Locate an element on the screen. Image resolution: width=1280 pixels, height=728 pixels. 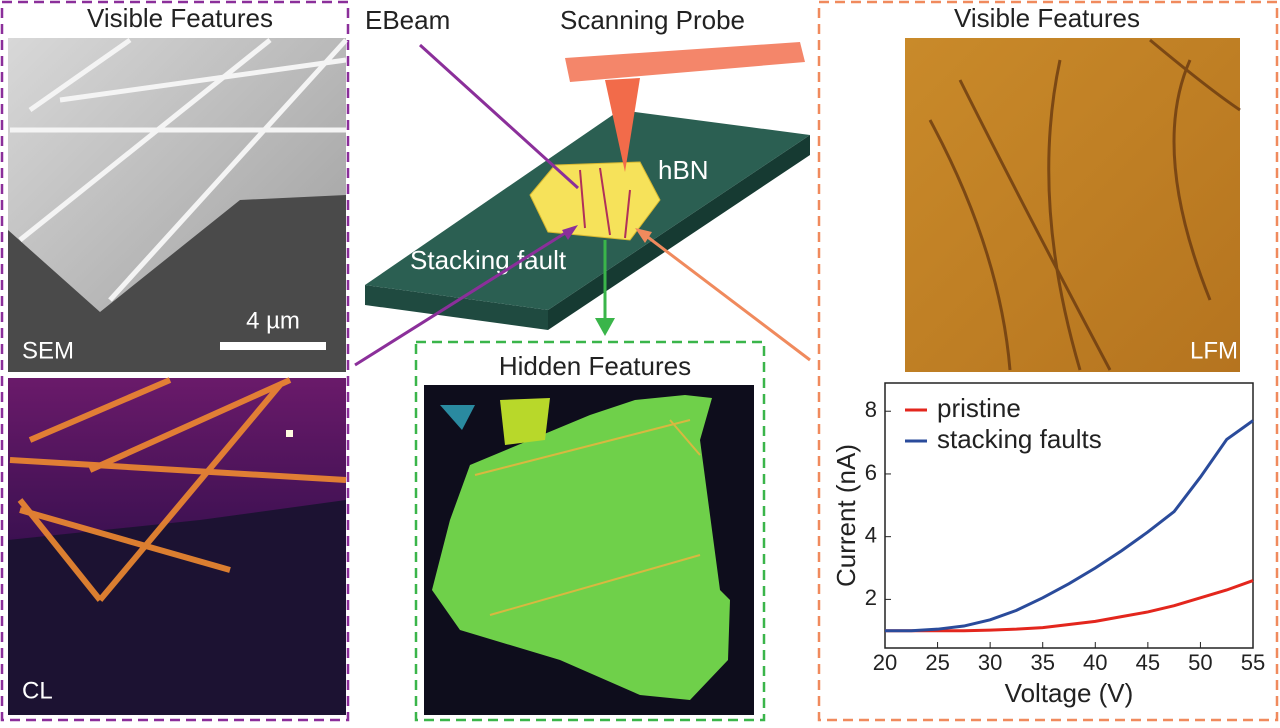
plot-frame is located at coordinates (1069, 515).